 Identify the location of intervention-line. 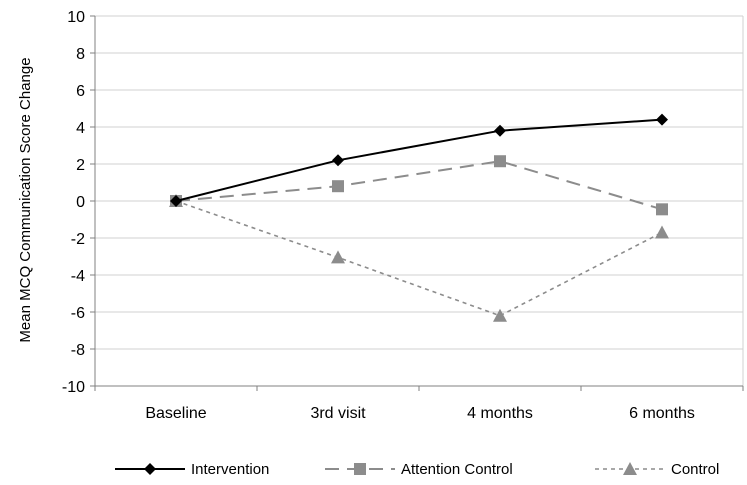
(419, 160).